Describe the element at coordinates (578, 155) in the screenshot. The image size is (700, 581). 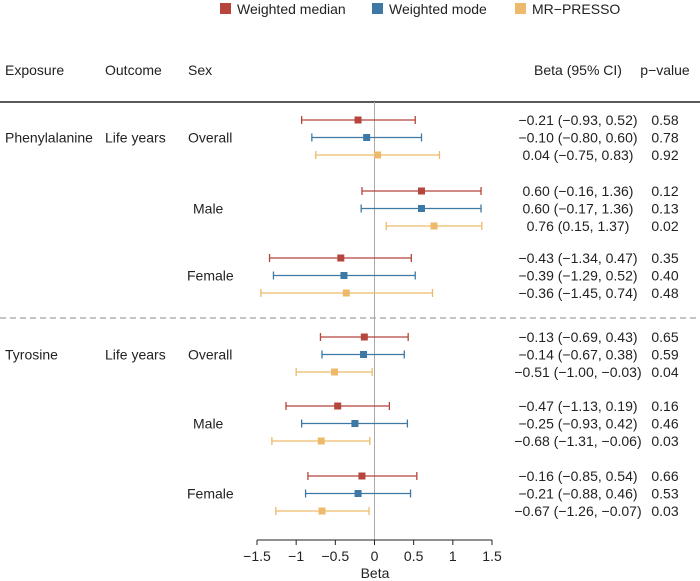
I see `beta-ci-label: 0.04 (−0.75, 0.83)` at that location.